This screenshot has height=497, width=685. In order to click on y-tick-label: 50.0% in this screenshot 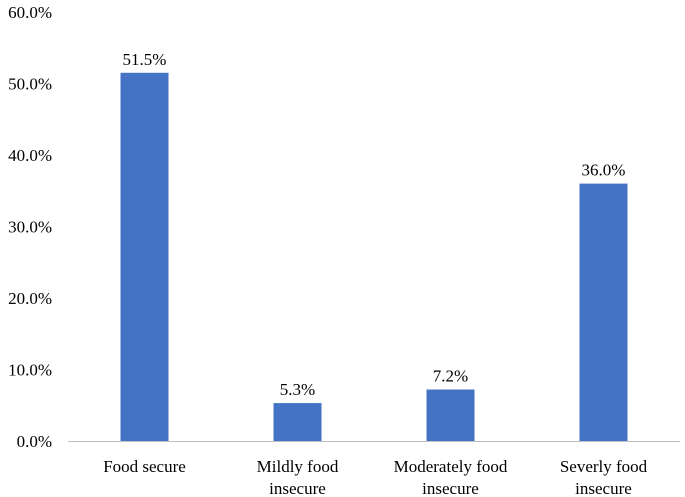, I will do `click(30, 84)`.